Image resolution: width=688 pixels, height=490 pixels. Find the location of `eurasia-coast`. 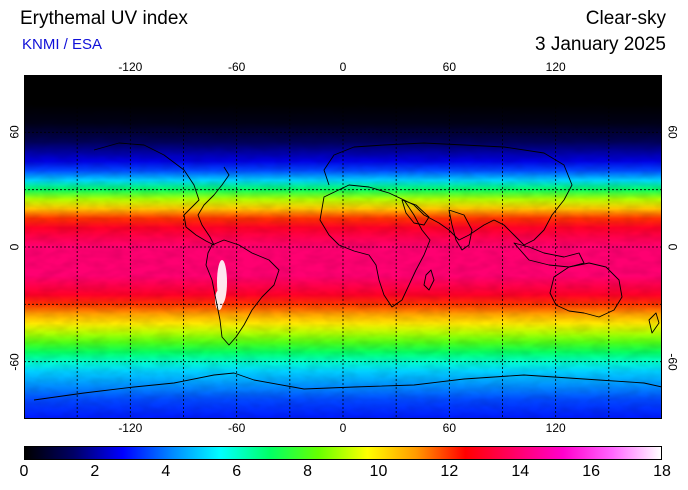

eurasia-coast is located at coordinates (448, 194).